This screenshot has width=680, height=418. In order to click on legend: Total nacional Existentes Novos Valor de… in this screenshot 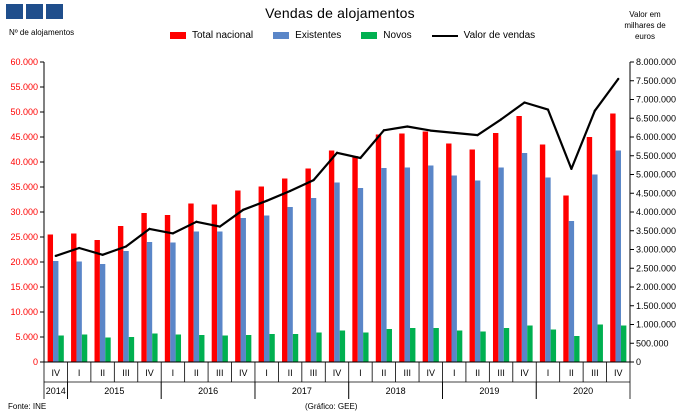, I will do `click(352, 35)`.